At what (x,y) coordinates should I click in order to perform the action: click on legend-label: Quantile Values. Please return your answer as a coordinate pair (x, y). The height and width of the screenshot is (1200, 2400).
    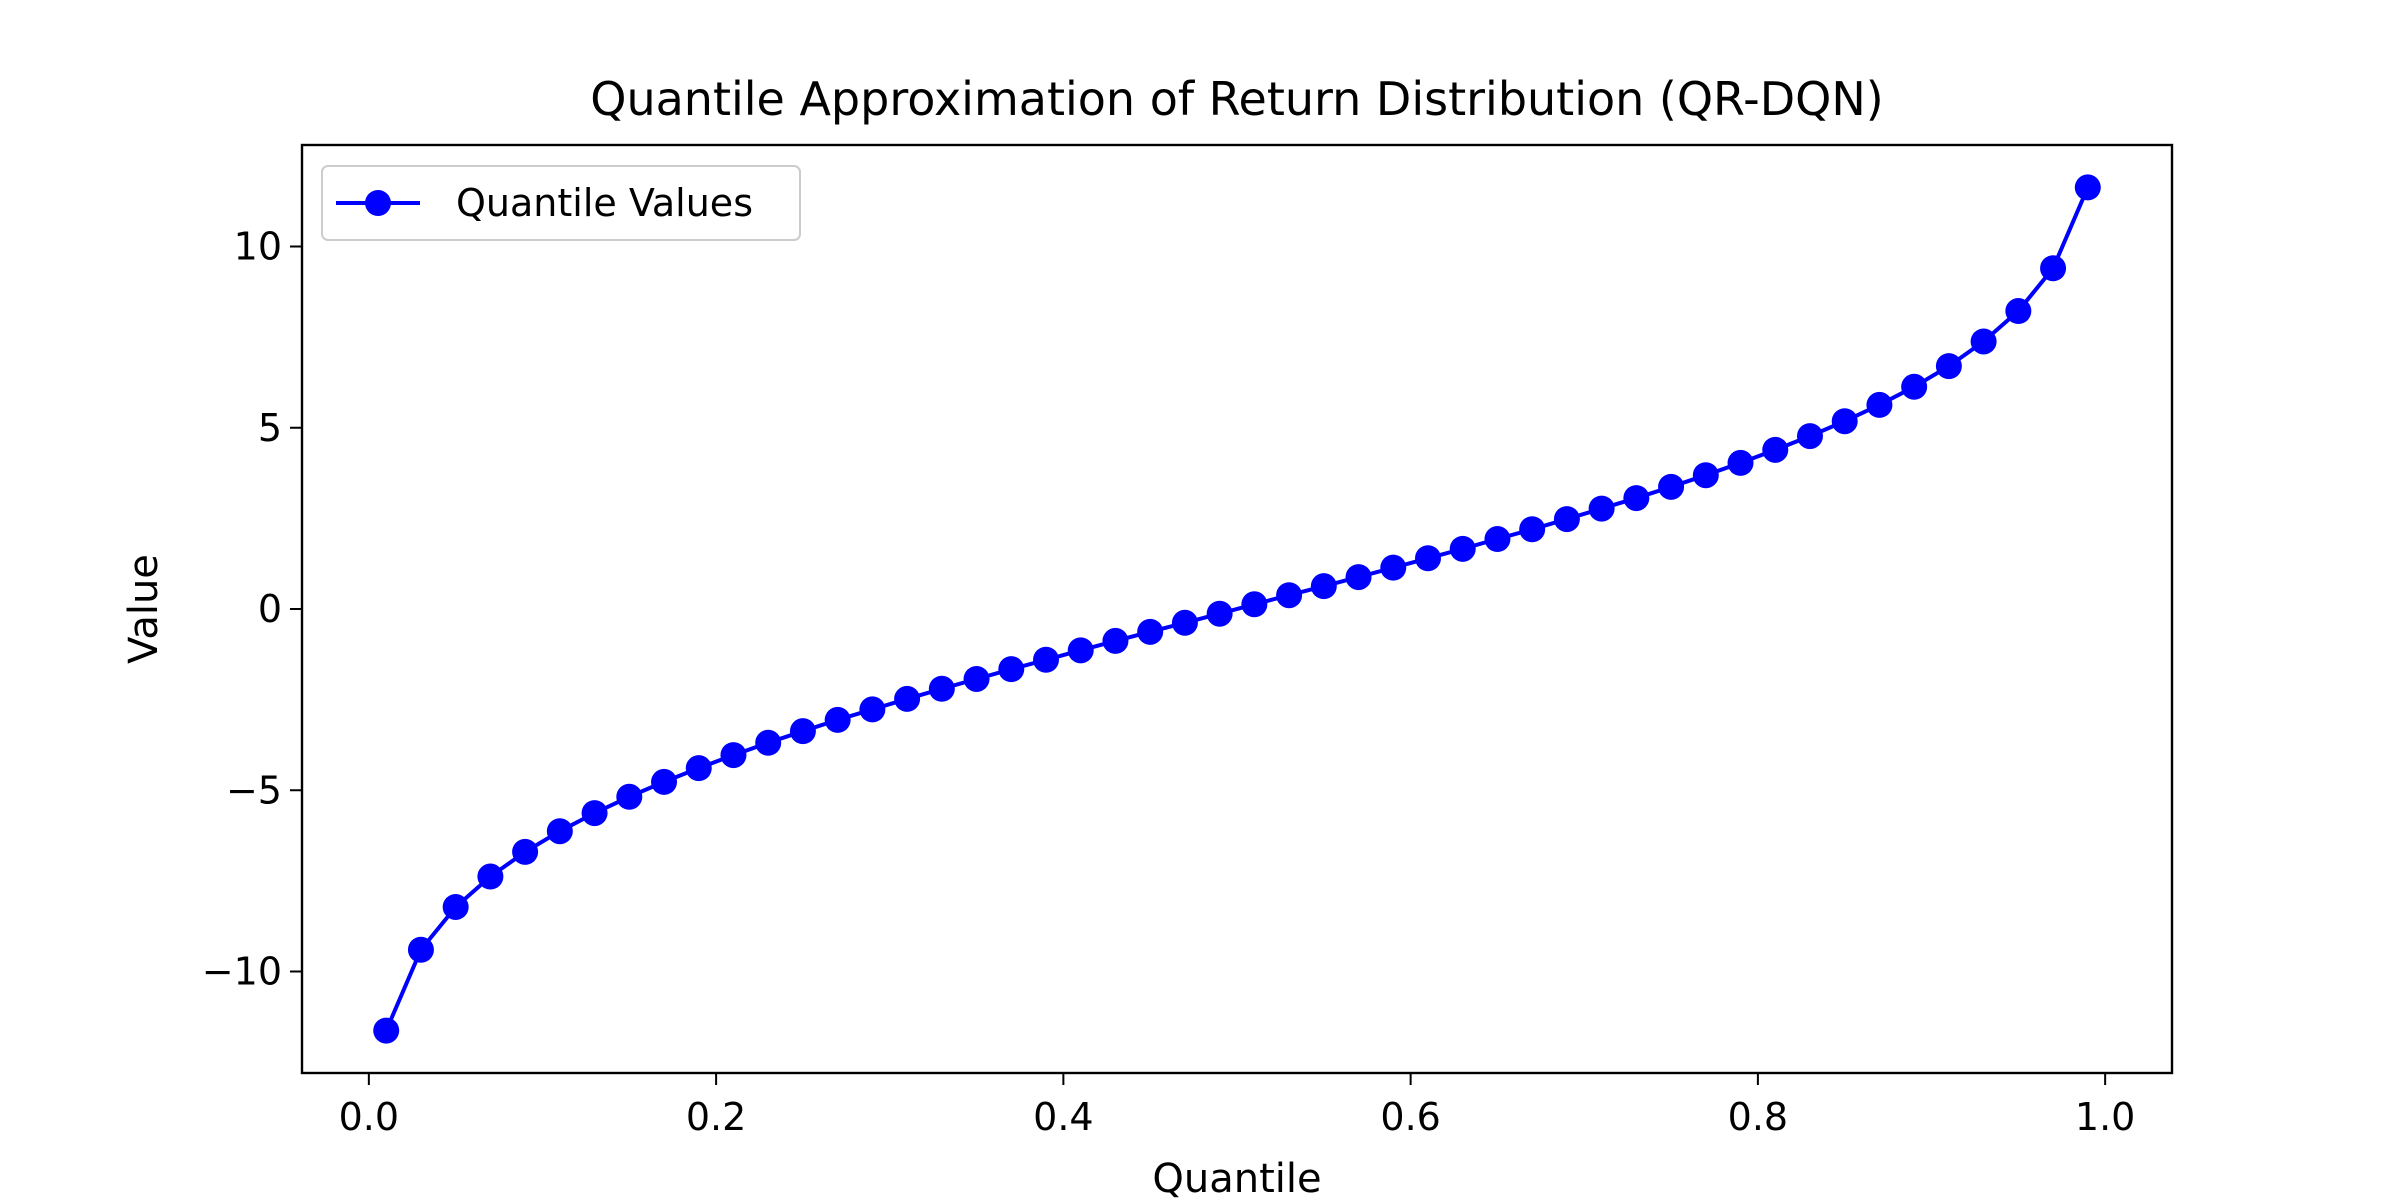
    Looking at the image, I should click on (604, 203).